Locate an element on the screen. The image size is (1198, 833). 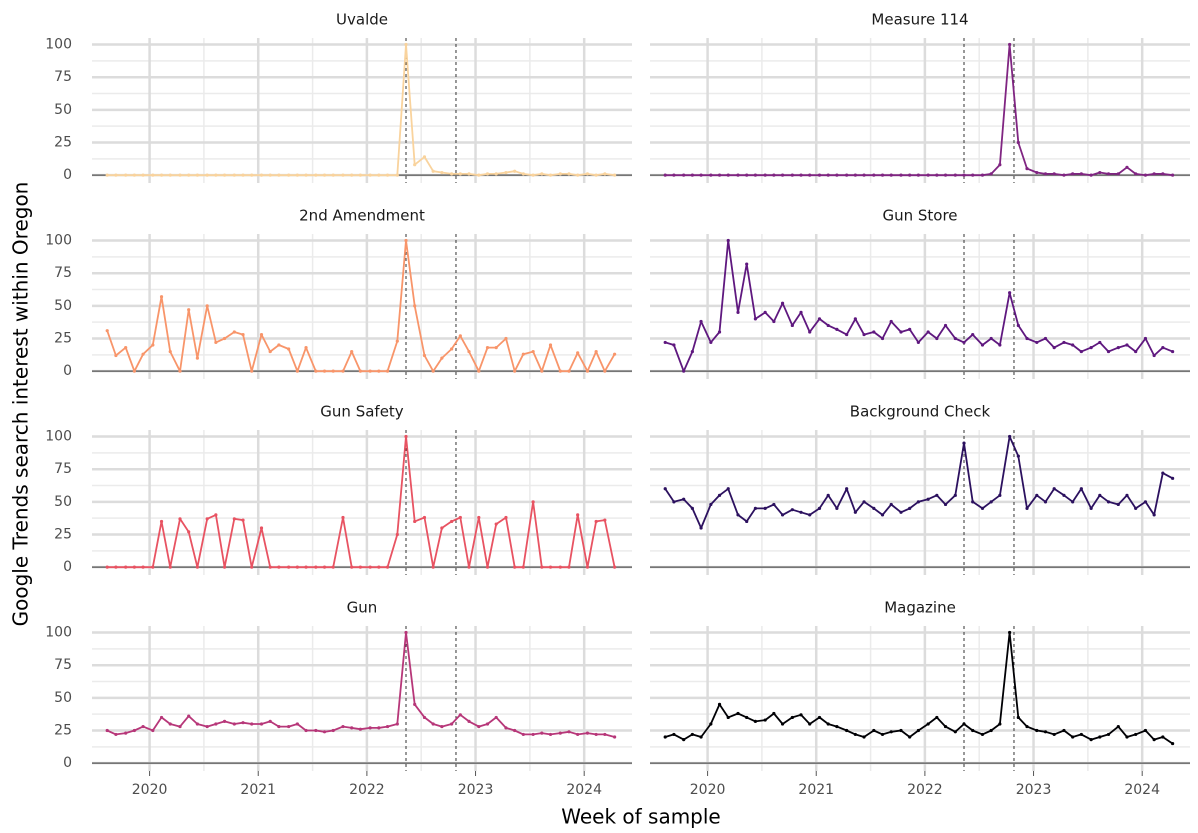
x-tick-label: 2020 is located at coordinates (708, 790).